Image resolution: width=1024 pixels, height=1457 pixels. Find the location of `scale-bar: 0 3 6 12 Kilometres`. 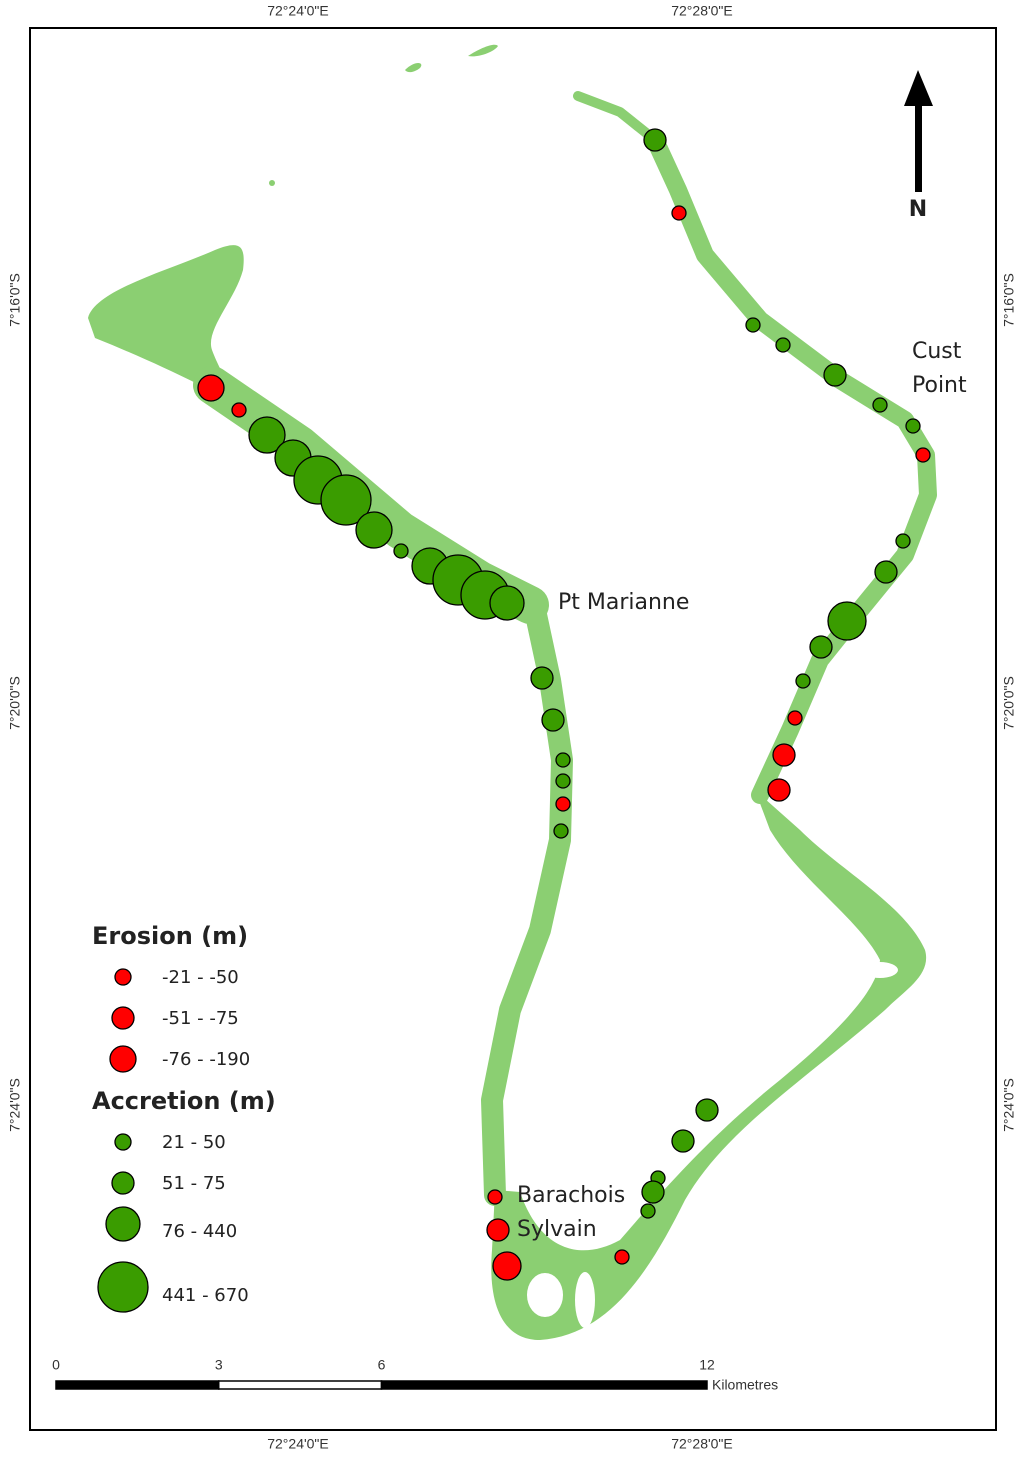

scale-bar: 0 3 6 12 Kilometres is located at coordinates (415, 1375).